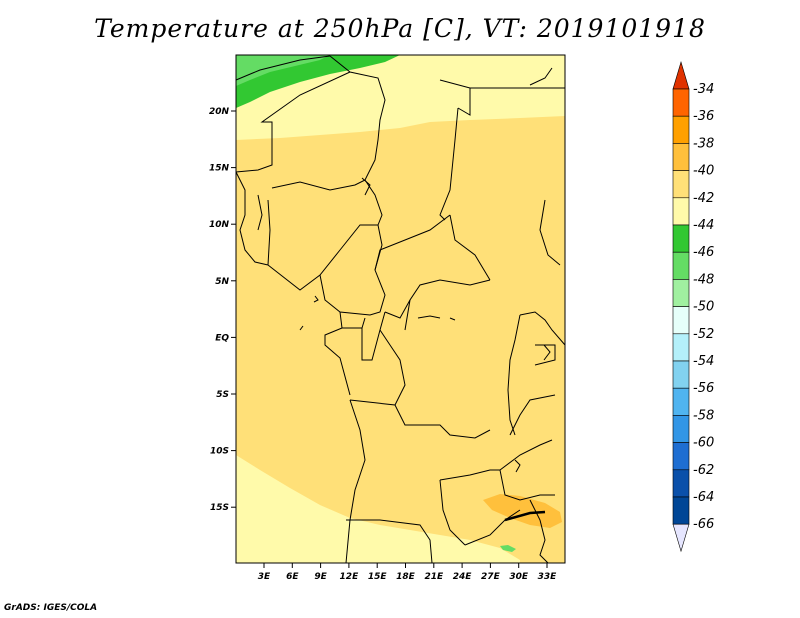 This screenshot has height=618, width=800. What do you see at coordinates (463, 577) in the screenshot?
I see `lon-tick-label: 24E` at bounding box center [463, 577].